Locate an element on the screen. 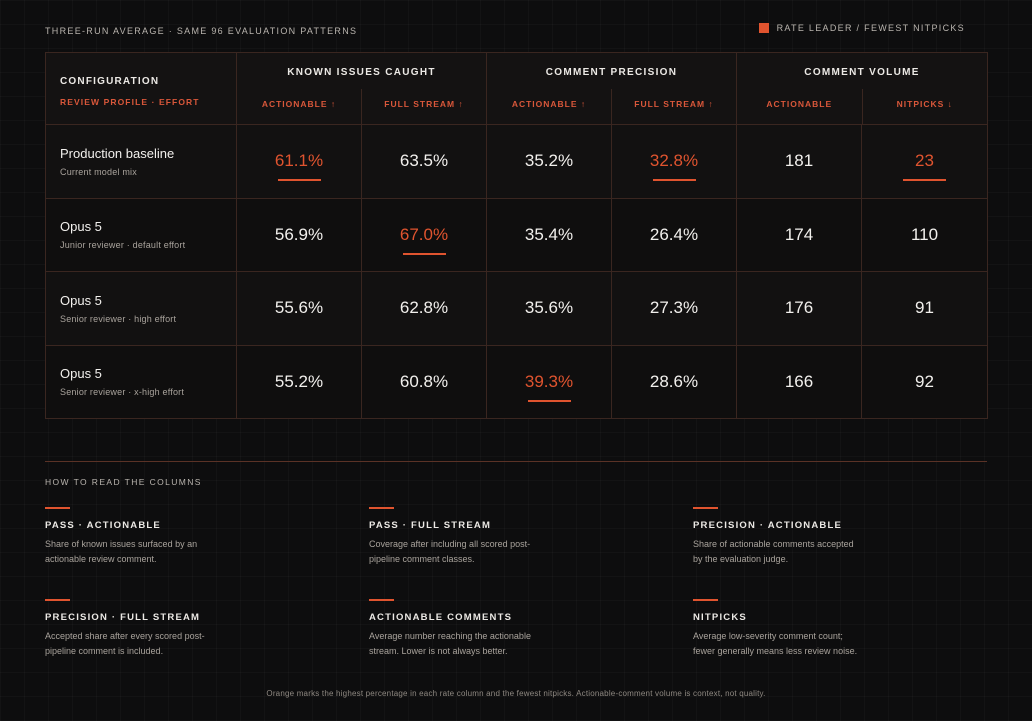  leader-value: 39.3% is located at coordinates (549, 381).